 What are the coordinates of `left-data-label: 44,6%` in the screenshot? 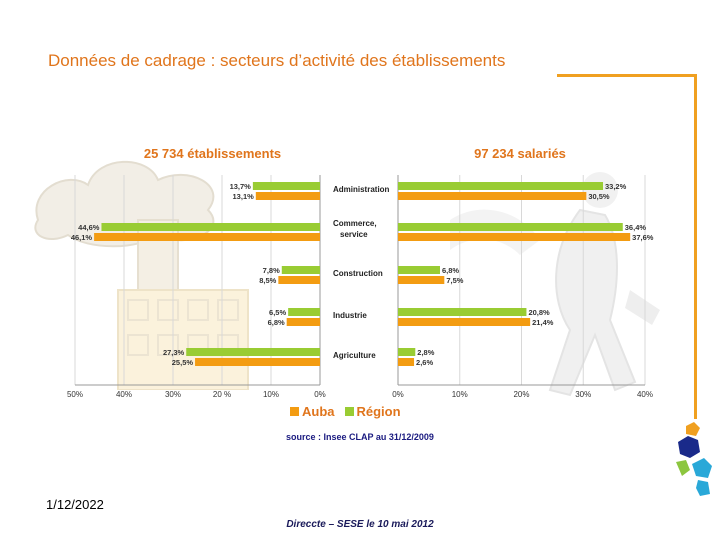 It's located at (89, 227).